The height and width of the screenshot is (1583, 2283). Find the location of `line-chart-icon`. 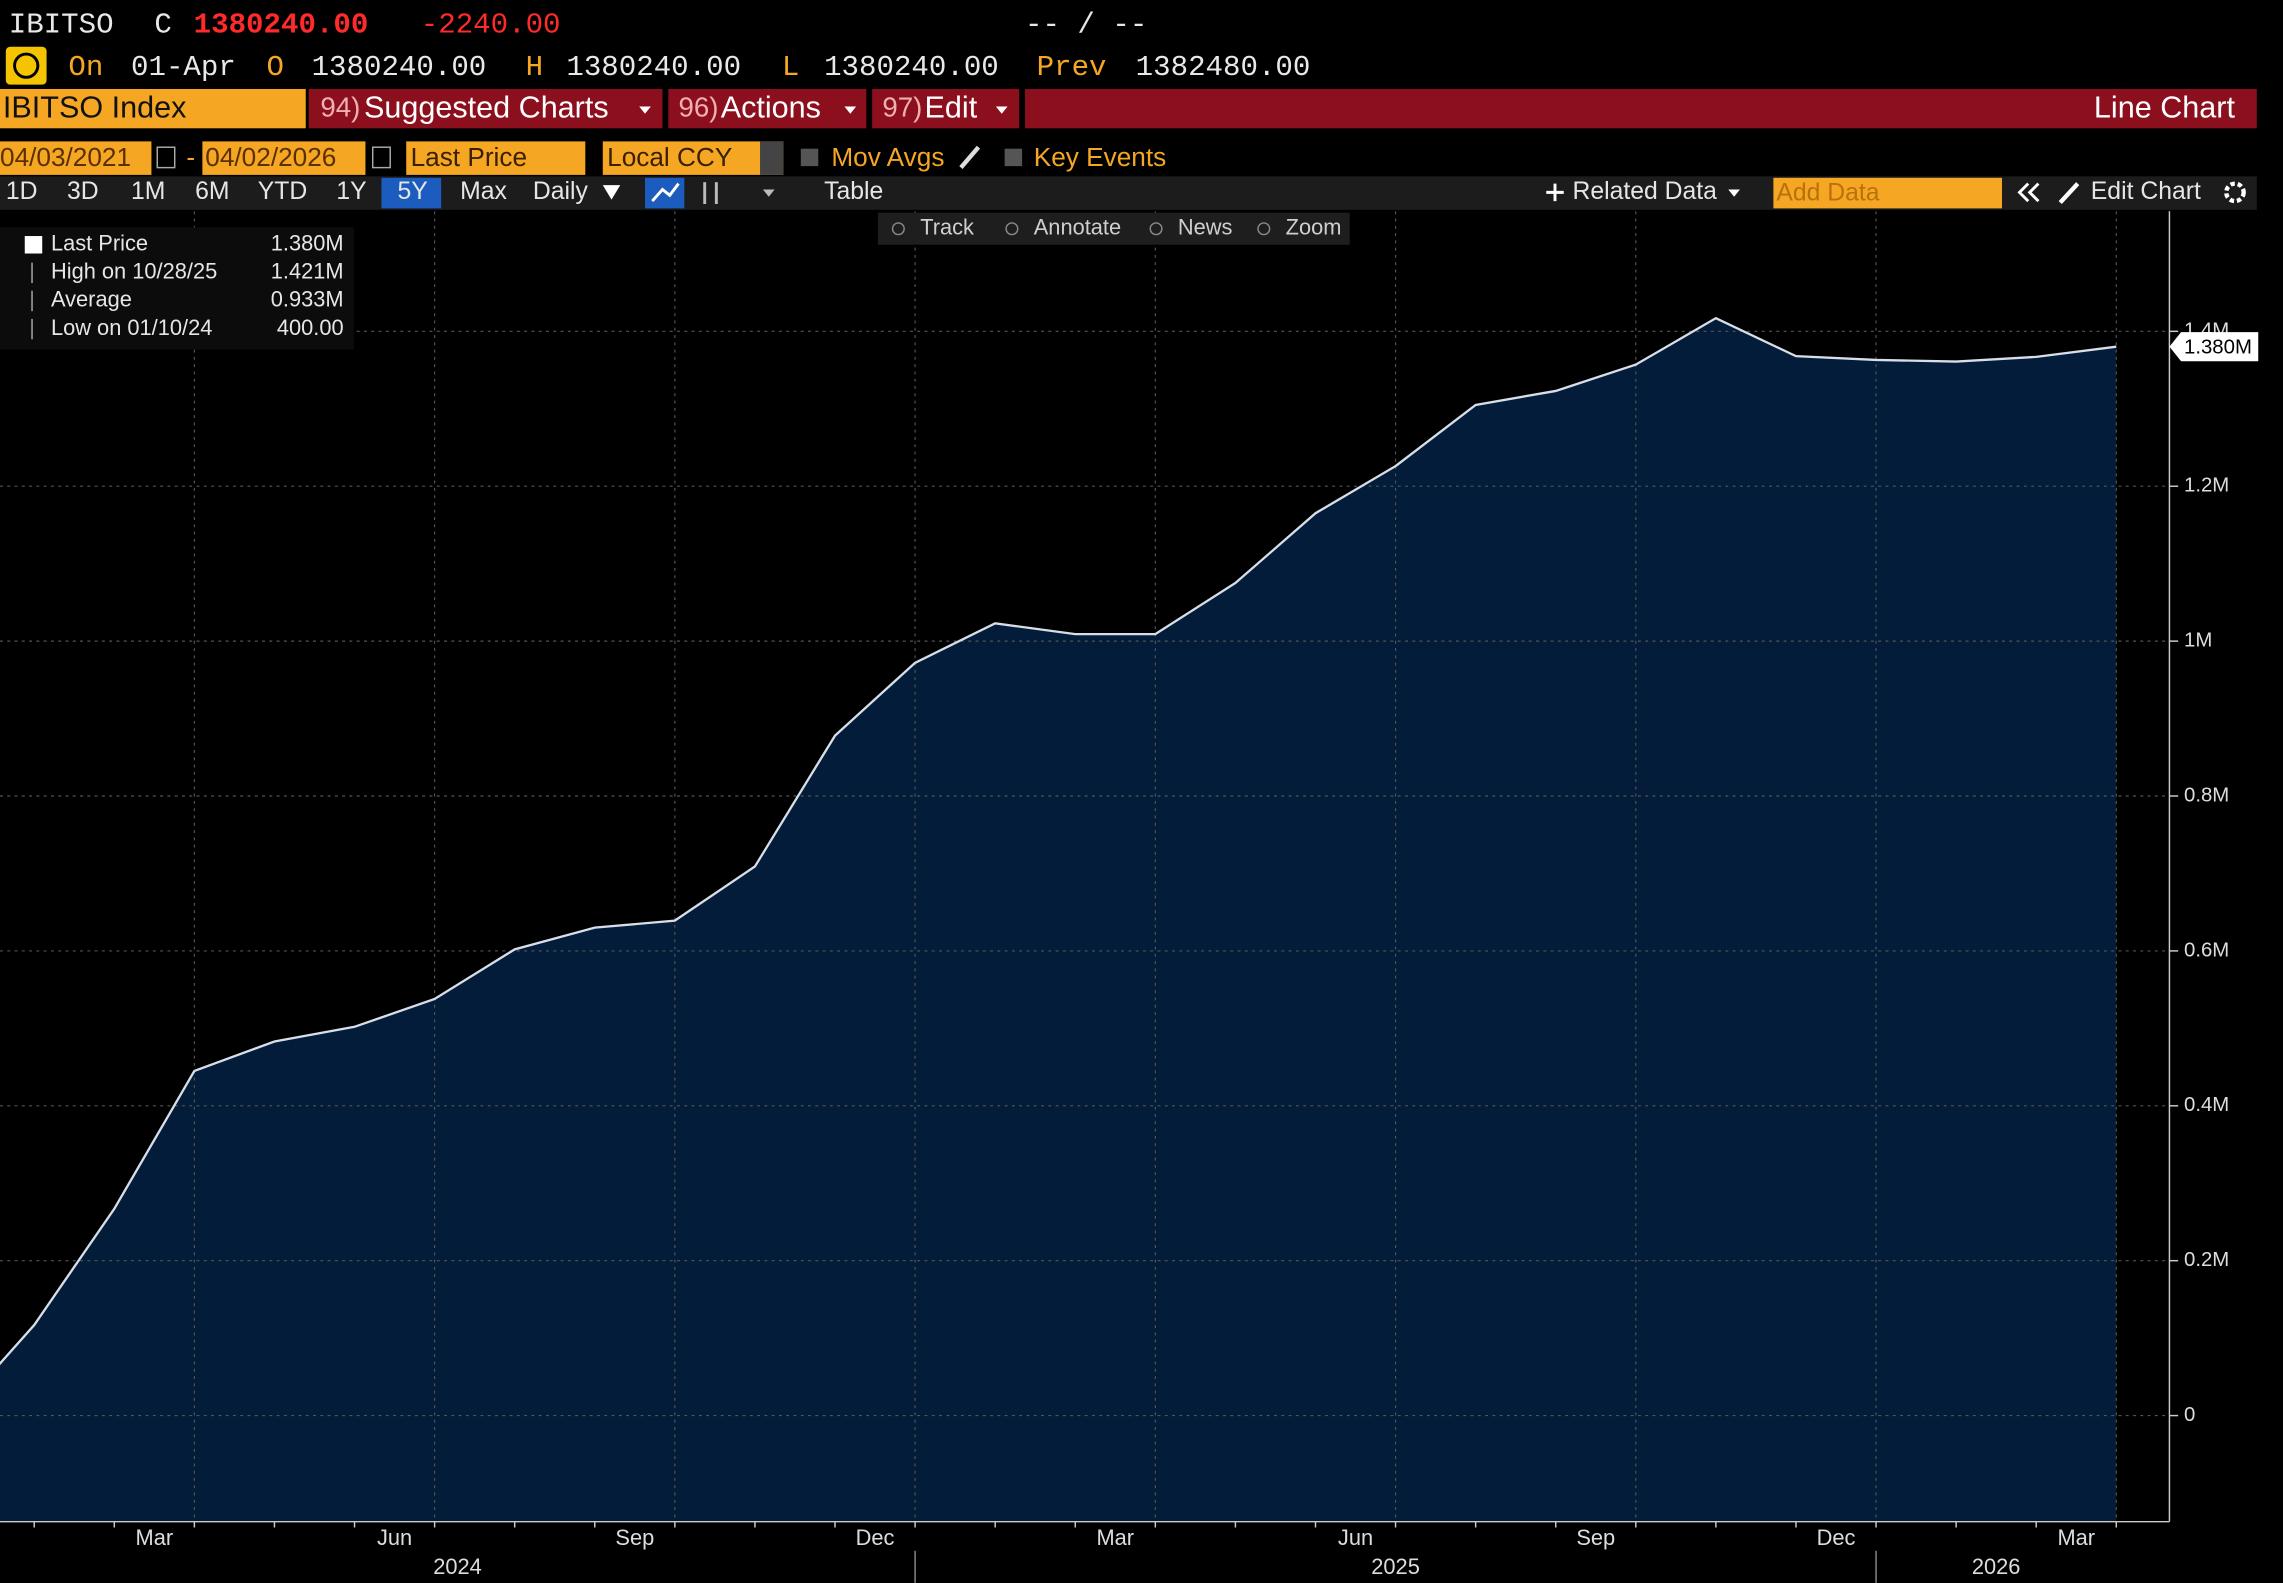

line-chart-icon is located at coordinates (665, 193).